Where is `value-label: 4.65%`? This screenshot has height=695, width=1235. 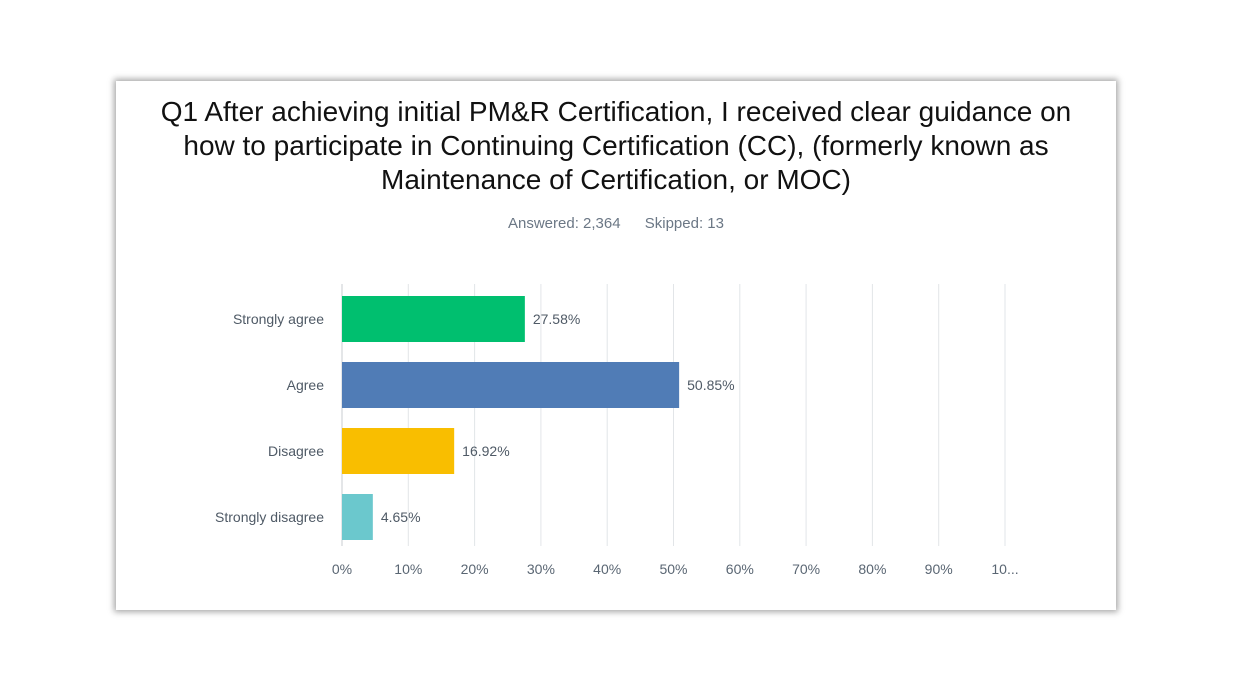
value-label: 4.65% is located at coordinates (401, 517).